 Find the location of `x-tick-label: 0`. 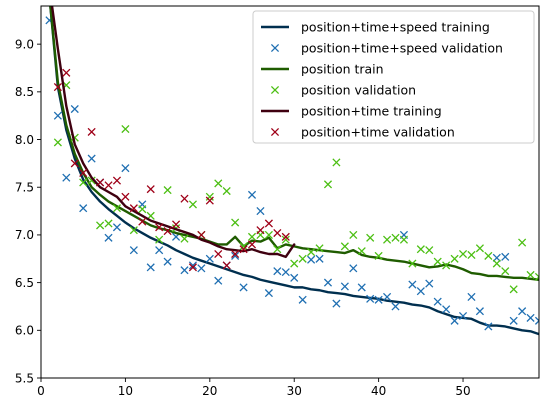

x-tick-label: 0 is located at coordinates (41, 391).